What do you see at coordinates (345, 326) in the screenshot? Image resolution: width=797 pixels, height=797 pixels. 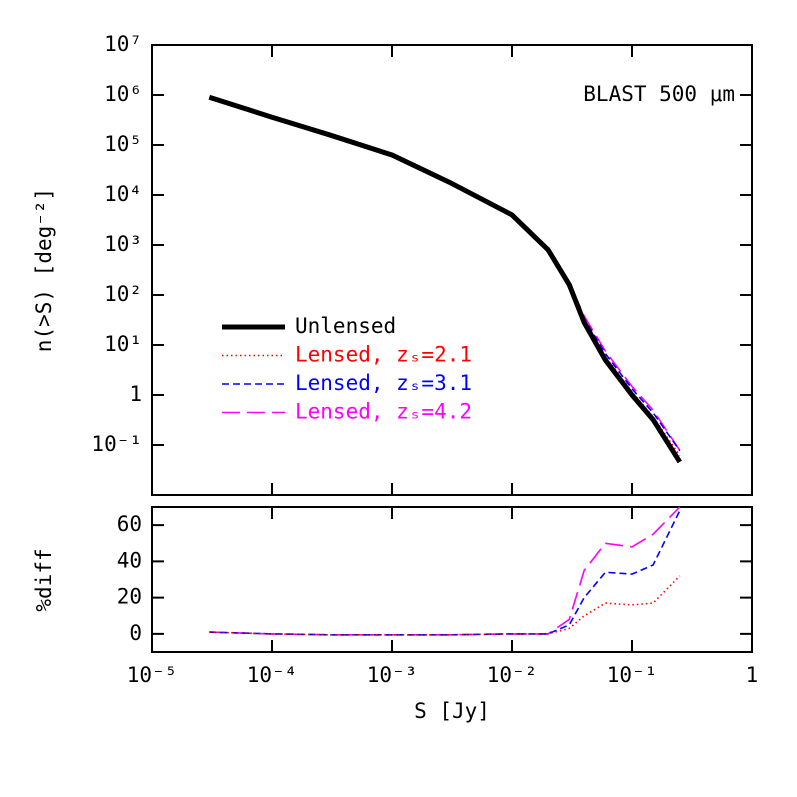 I see `legend-label: Unlensed` at bounding box center [345, 326].